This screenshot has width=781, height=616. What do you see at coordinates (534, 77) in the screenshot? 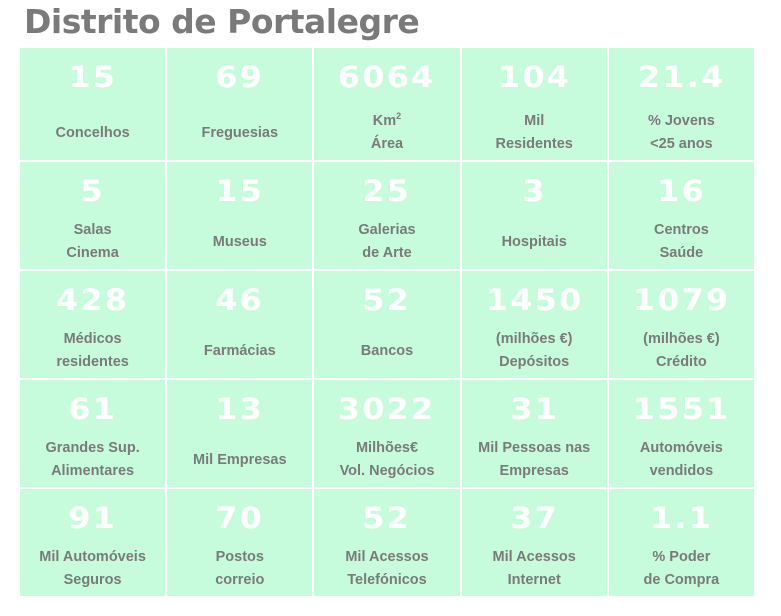
I see `stat-value: 104` at bounding box center [534, 77].